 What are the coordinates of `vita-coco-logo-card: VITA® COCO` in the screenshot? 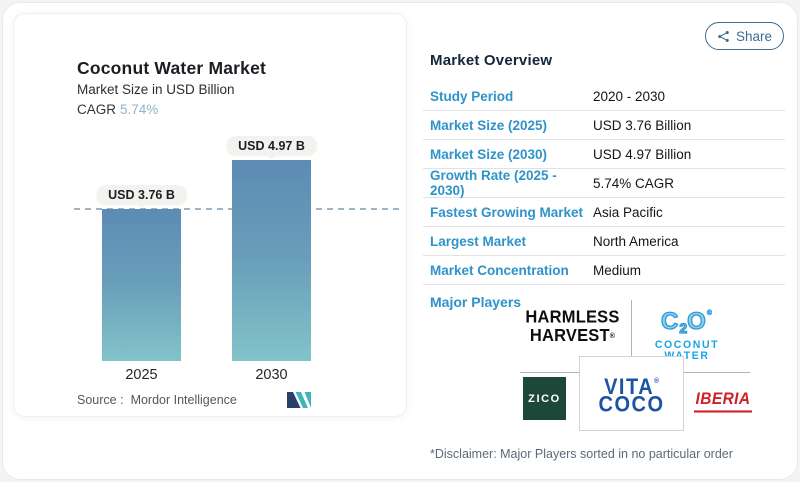 It's located at (631, 393).